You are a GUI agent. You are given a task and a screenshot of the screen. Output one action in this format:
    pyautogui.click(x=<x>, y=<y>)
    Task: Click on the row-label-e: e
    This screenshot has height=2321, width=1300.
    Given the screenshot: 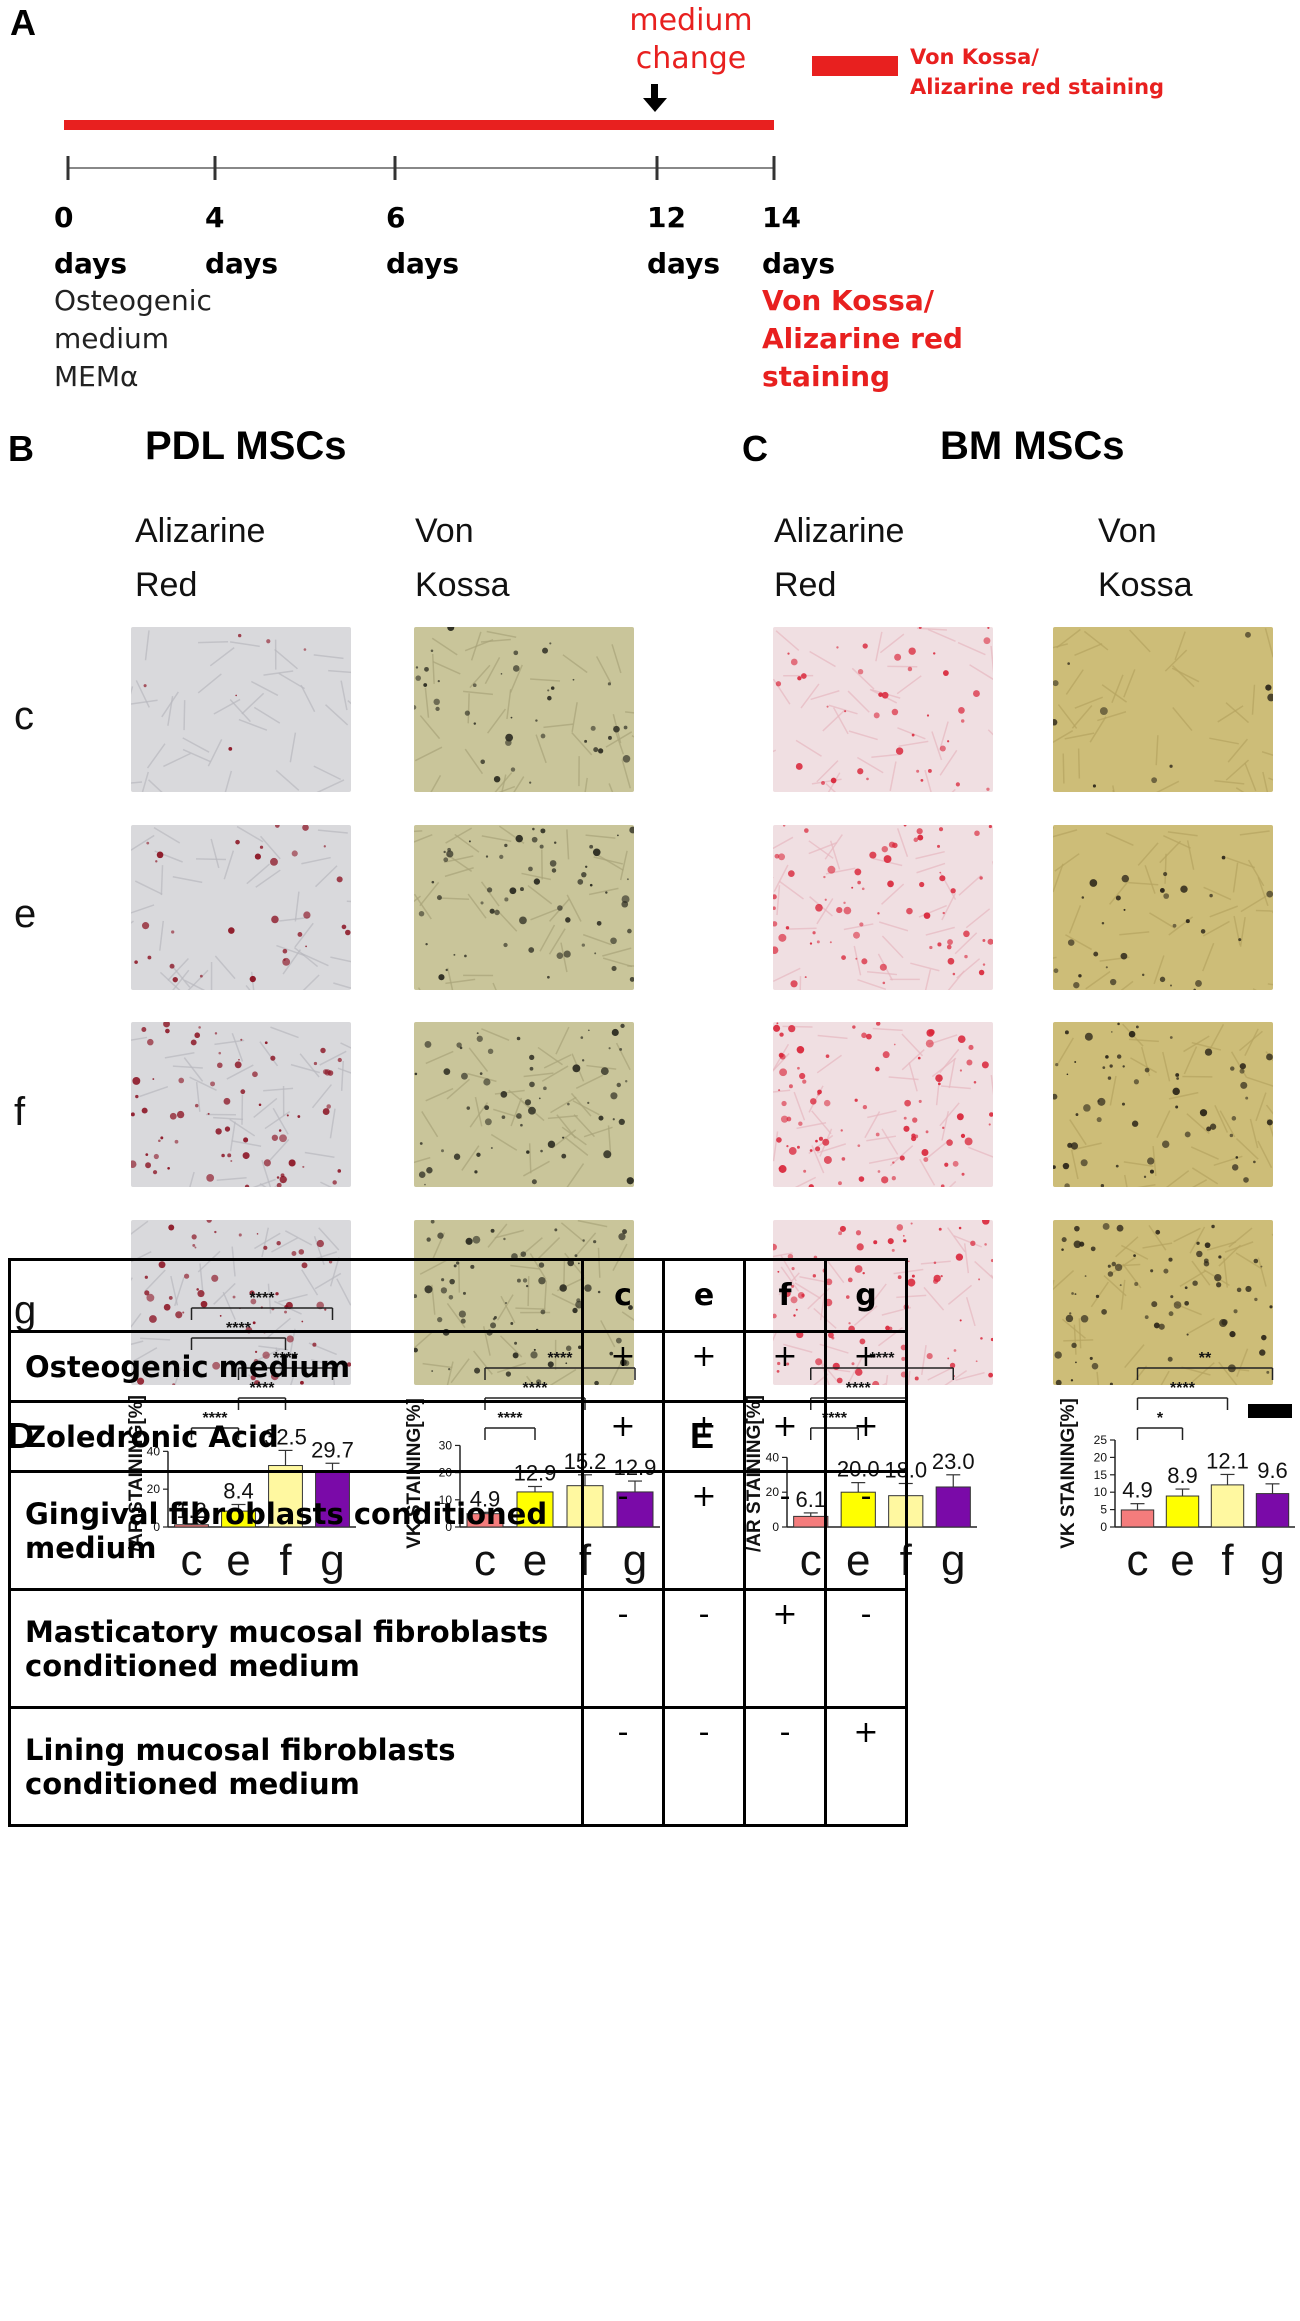 What is the action you would take?
    pyautogui.click(x=25, y=914)
    